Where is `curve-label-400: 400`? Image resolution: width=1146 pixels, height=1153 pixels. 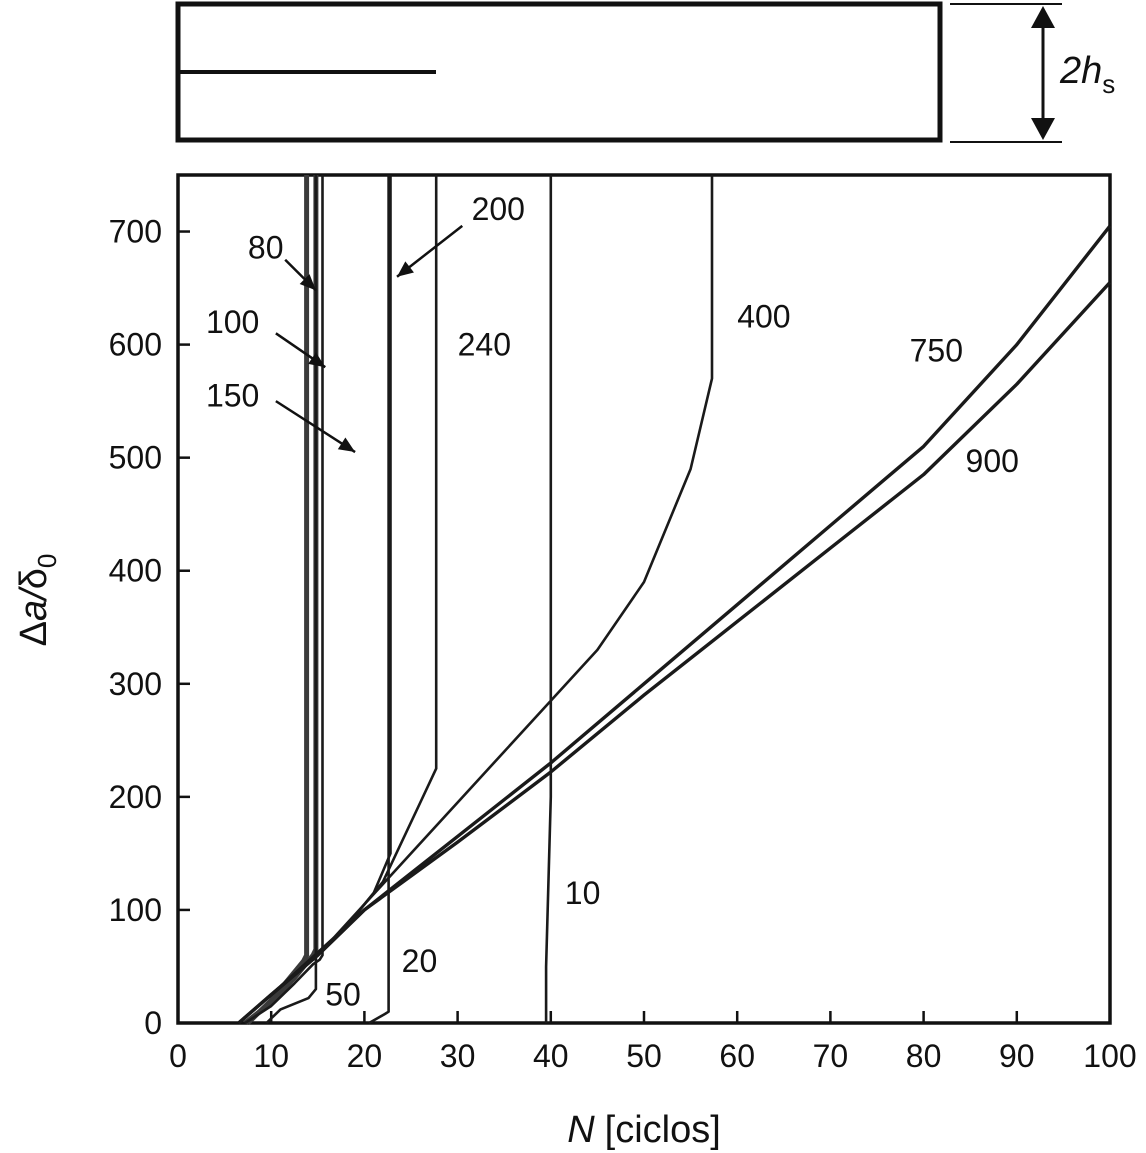
curve-label-400: 400 is located at coordinates (763, 316).